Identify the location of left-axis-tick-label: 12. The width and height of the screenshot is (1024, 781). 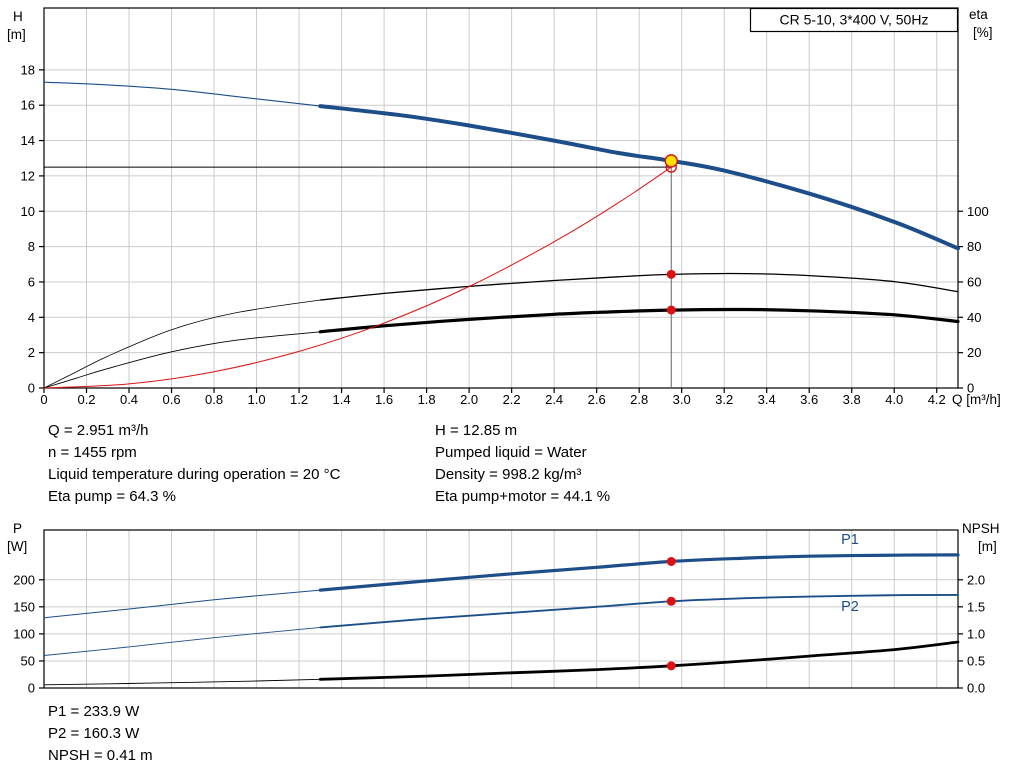
(28, 175).